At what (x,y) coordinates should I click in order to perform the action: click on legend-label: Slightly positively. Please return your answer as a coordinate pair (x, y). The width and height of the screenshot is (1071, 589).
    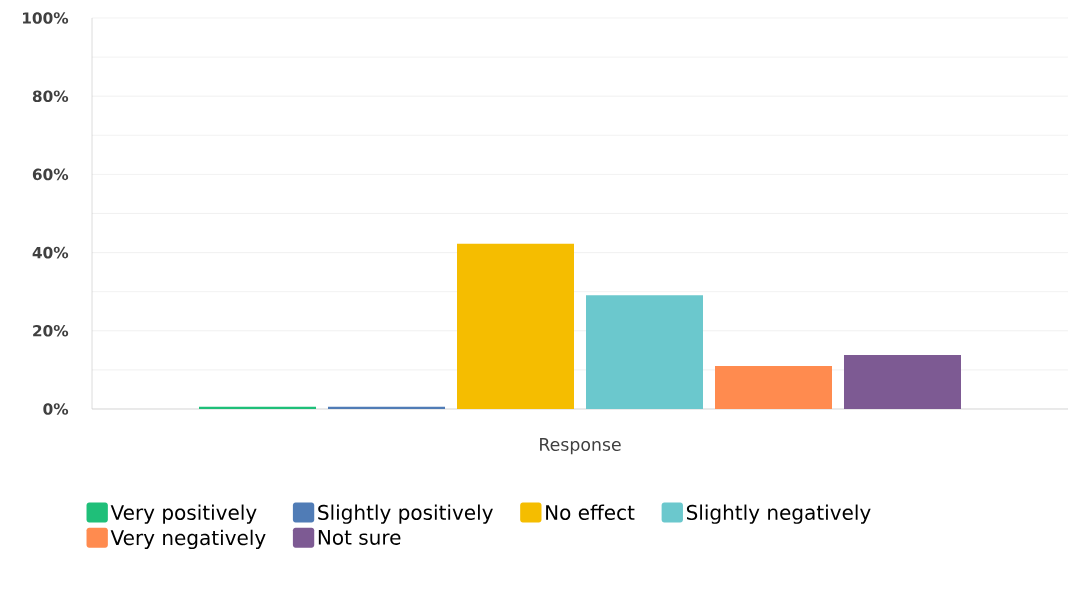
    Looking at the image, I should click on (405, 514).